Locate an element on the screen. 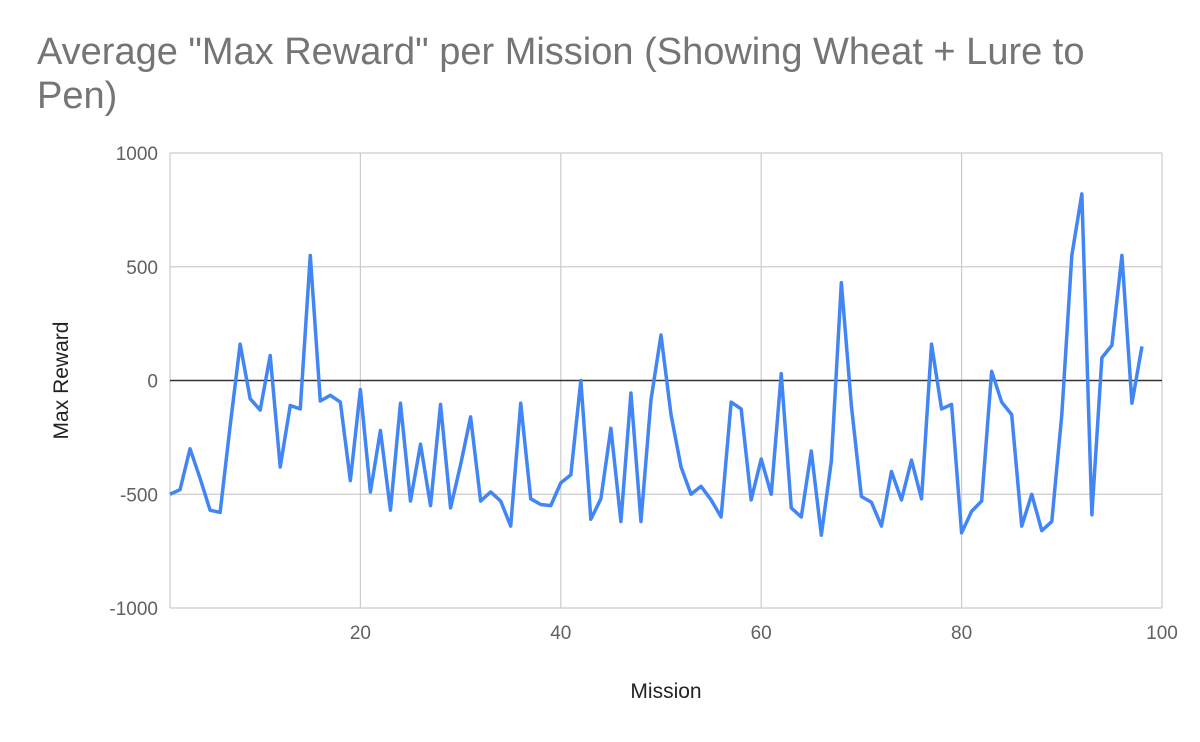 The width and height of the screenshot is (1200, 742). x-axis-title: Mission is located at coordinates (665, 691).